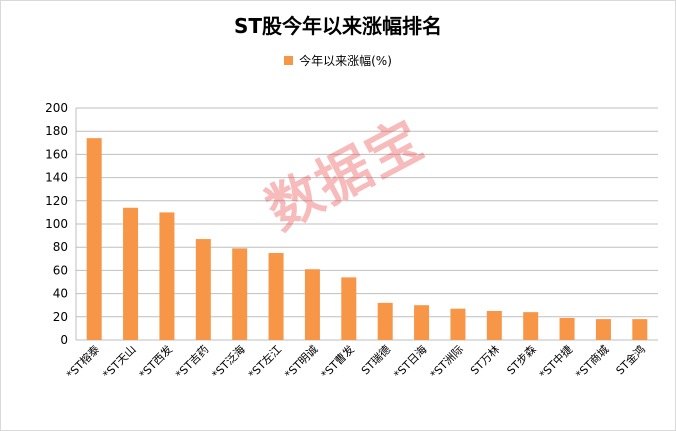  What do you see at coordinates (521, 359) in the screenshot?
I see `x-tick-label: ST步森` at bounding box center [521, 359].